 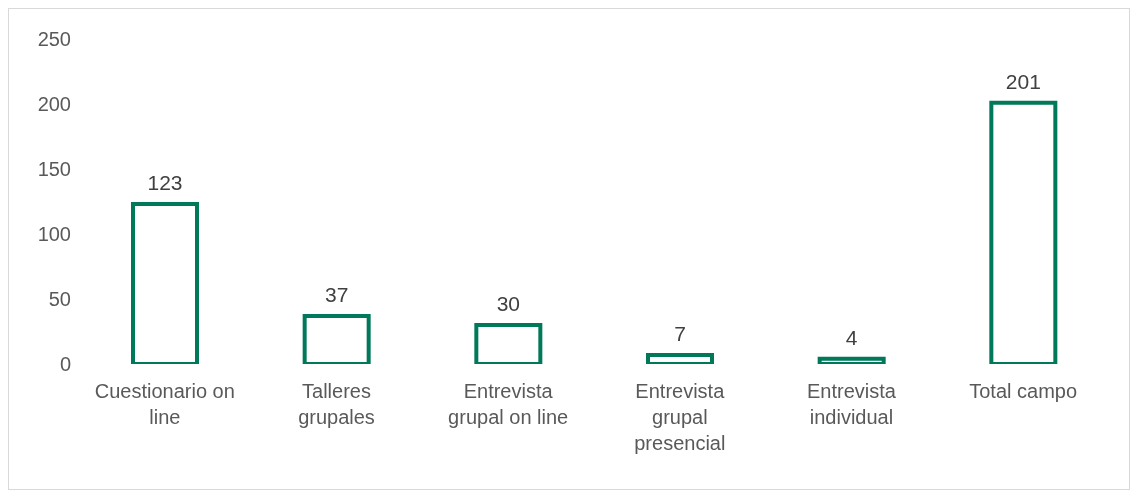 I want to click on x-tick-label: Entrevista grupal on line, so click(x=508, y=404).